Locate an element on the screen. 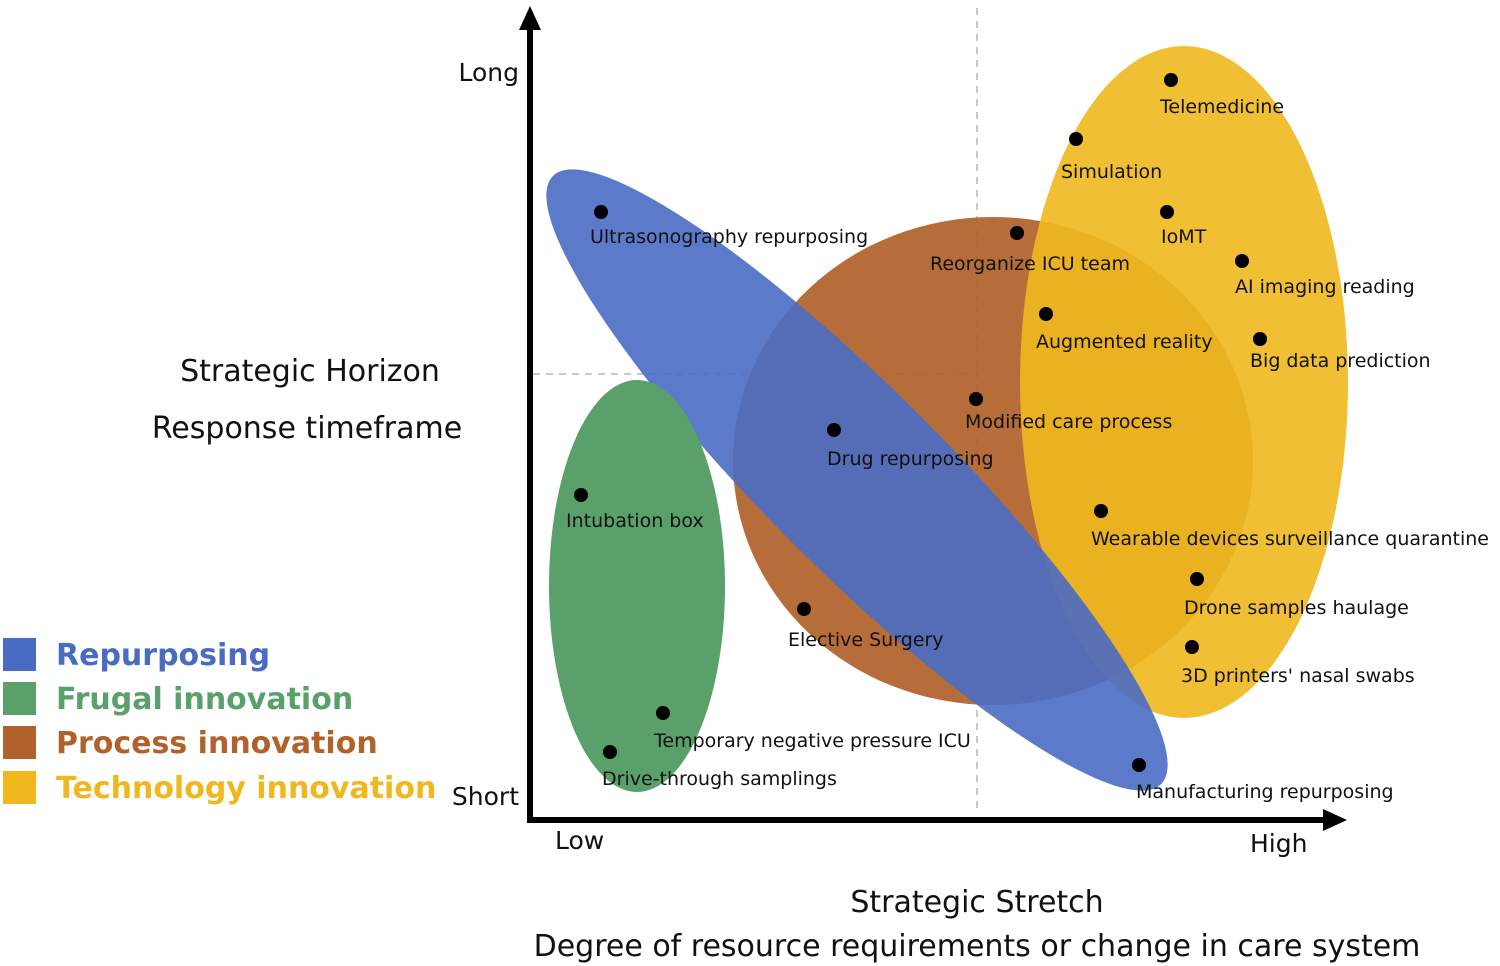  point-manufacturing-repurposing: Manufacturing repurposing is located at coordinates (1263, 780).